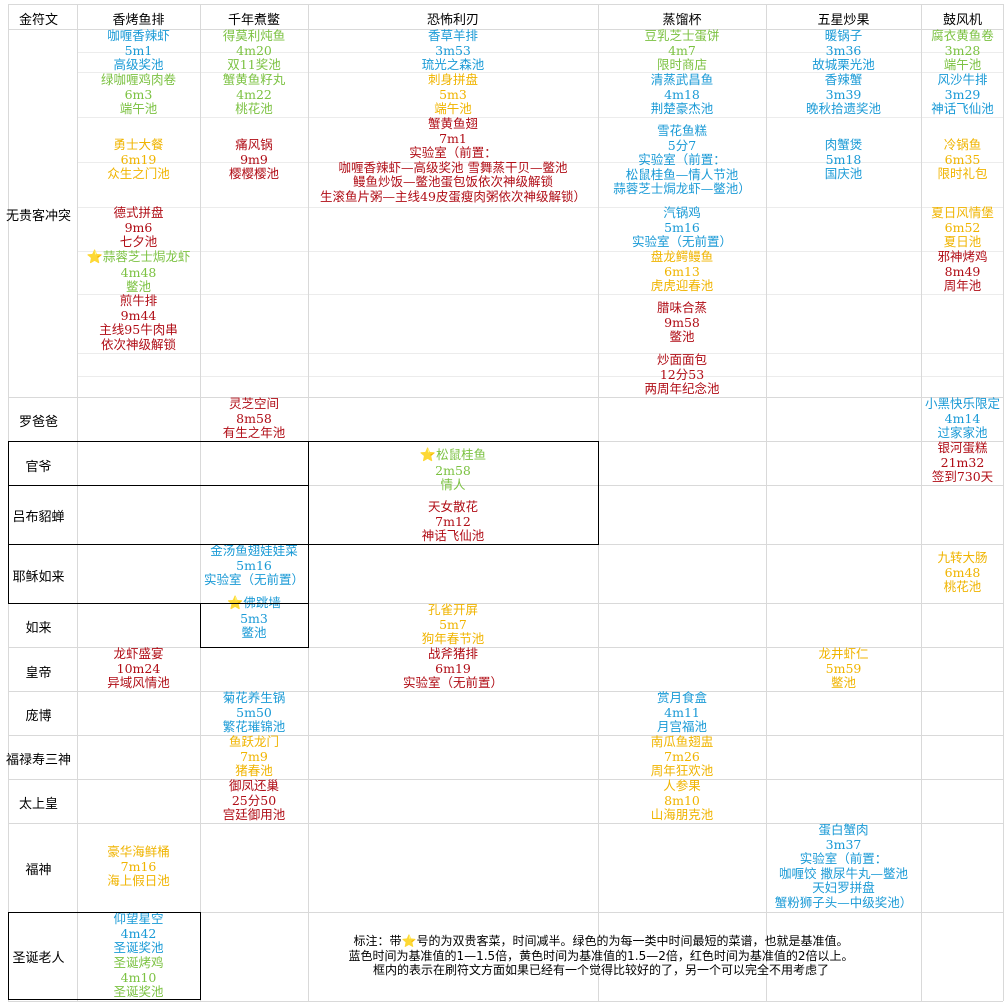  I want to click on recipe-text: 7m9, so click(254, 756).